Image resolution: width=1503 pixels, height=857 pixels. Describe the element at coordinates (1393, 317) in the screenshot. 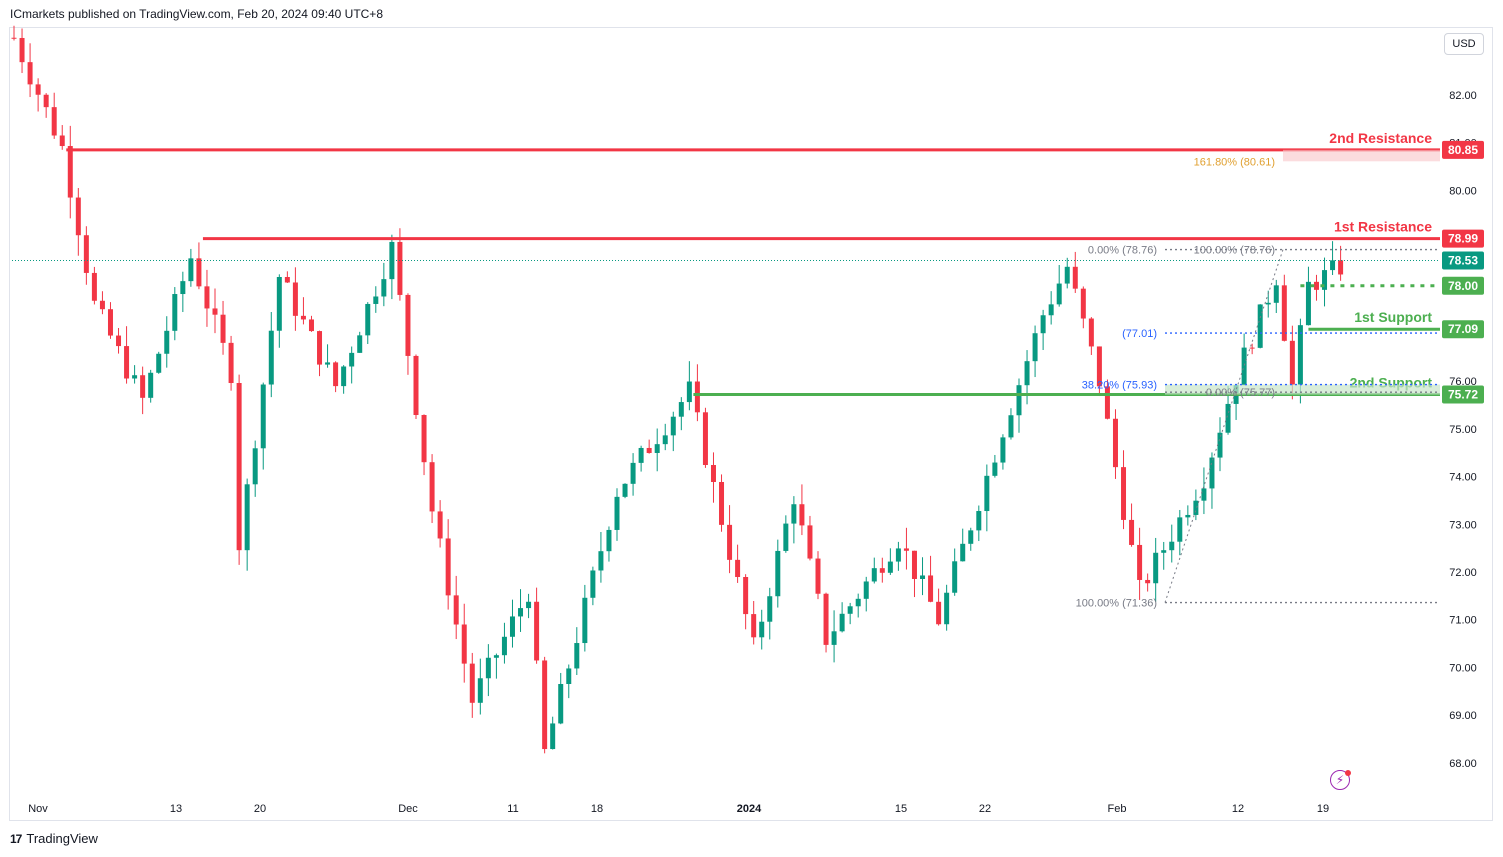

I see `support-label: 1st Support` at that location.